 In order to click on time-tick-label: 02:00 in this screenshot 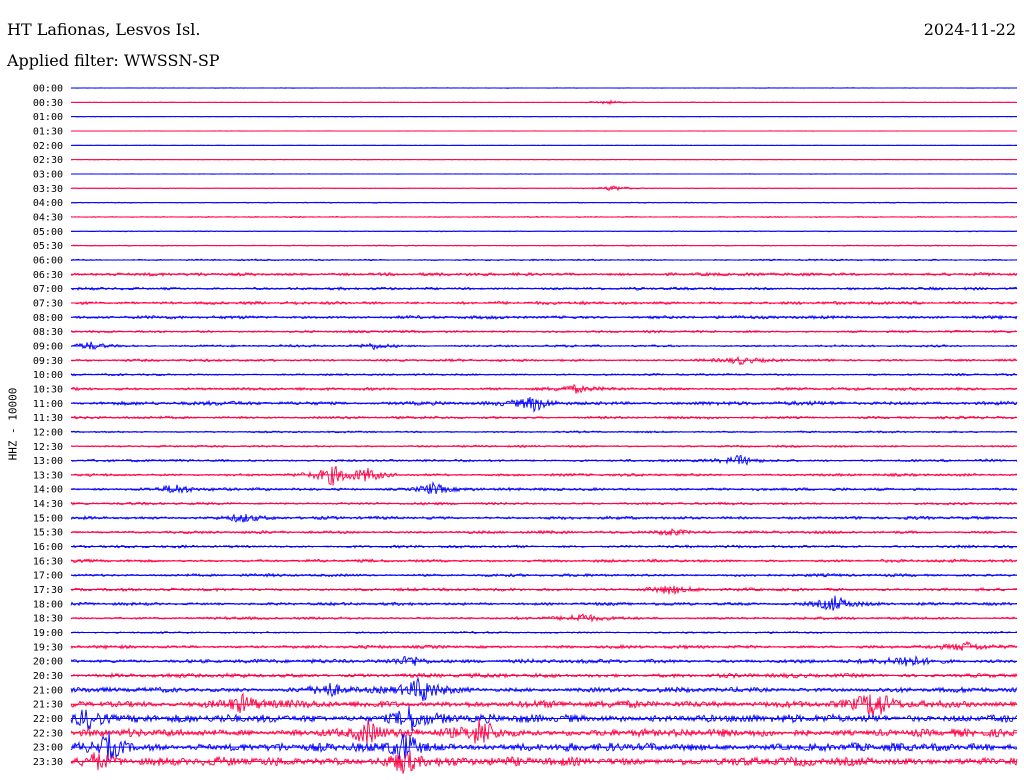, I will do `click(48, 146)`.